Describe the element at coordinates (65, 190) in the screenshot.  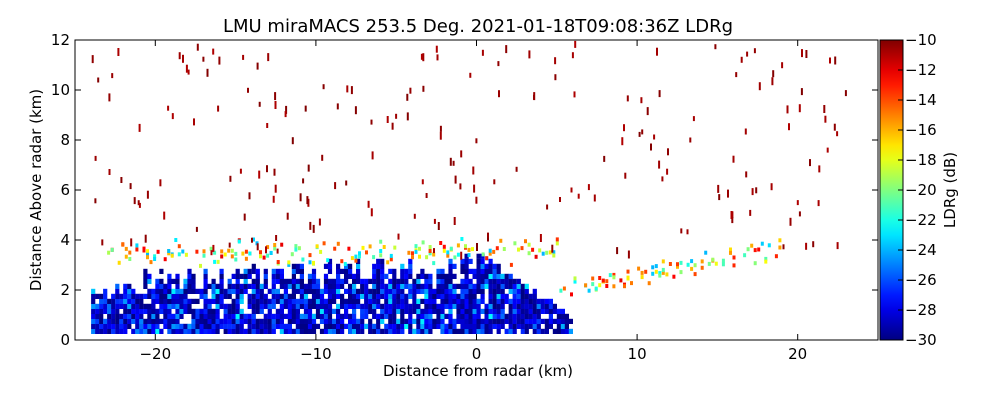
I see `y-tick-label: 6` at that location.